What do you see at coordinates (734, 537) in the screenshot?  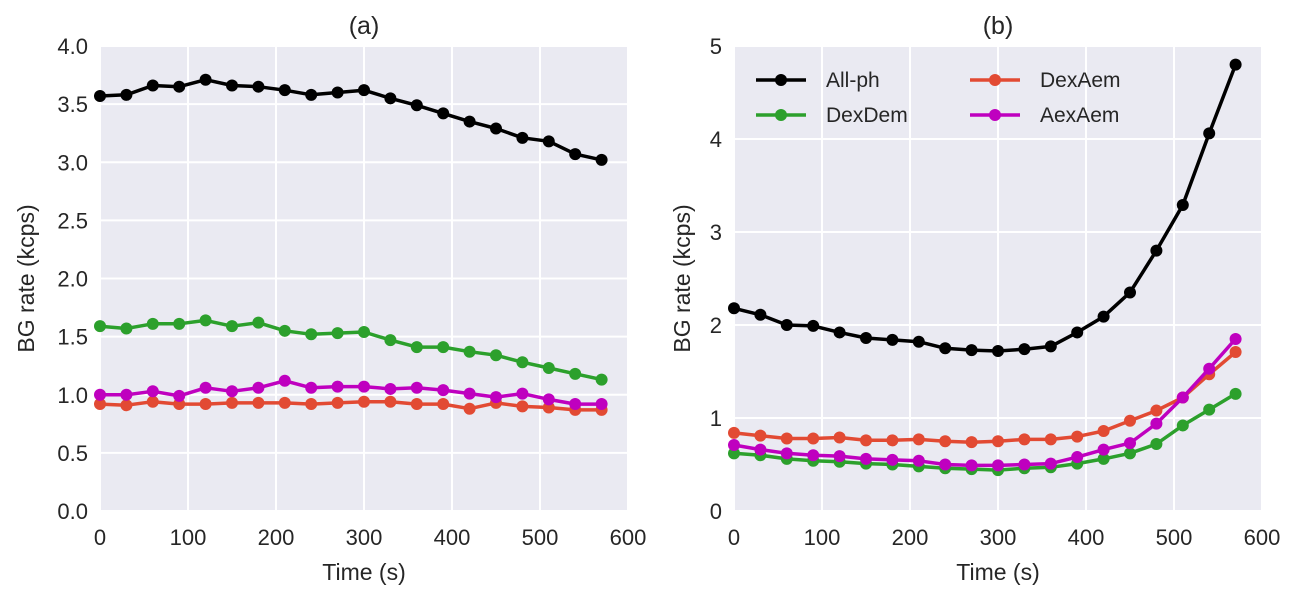 I see `x-tick-label: 0` at bounding box center [734, 537].